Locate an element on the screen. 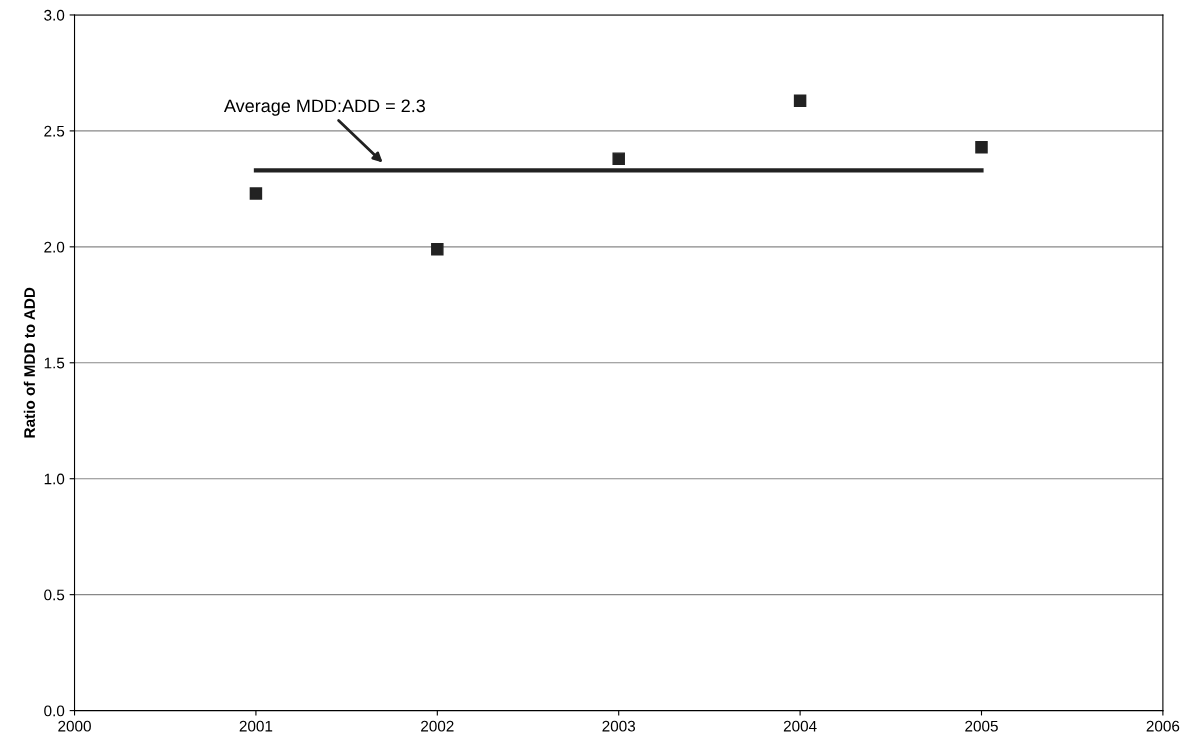 The width and height of the screenshot is (1183, 748). y-tick-label: 0.0 is located at coordinates (54, 711).